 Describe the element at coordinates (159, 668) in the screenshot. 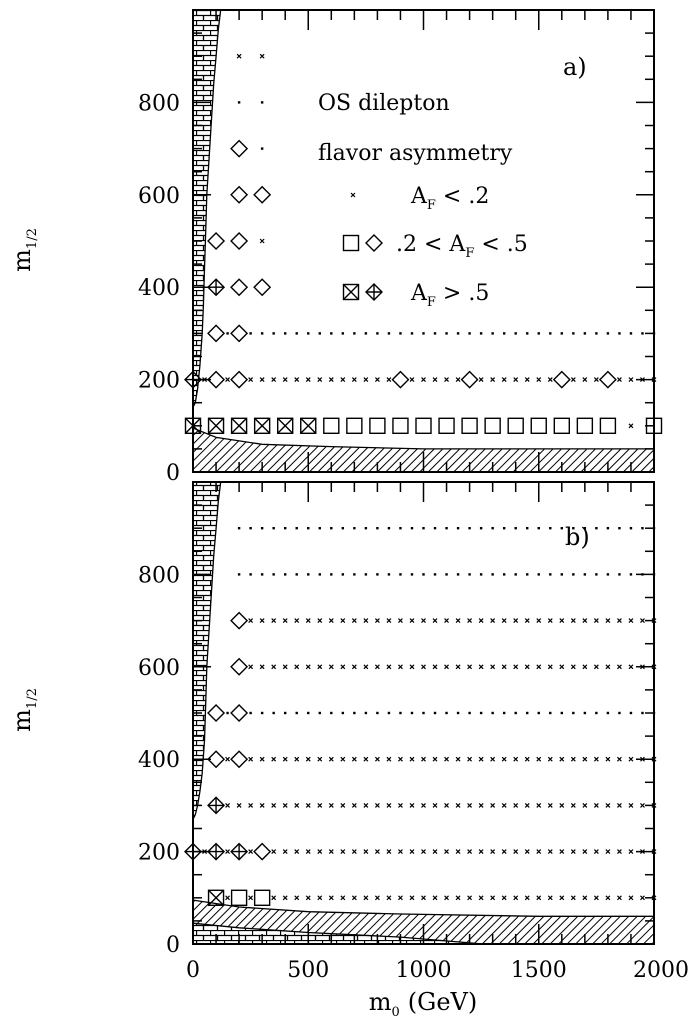

I see `y-tick-label: 600` at that location.